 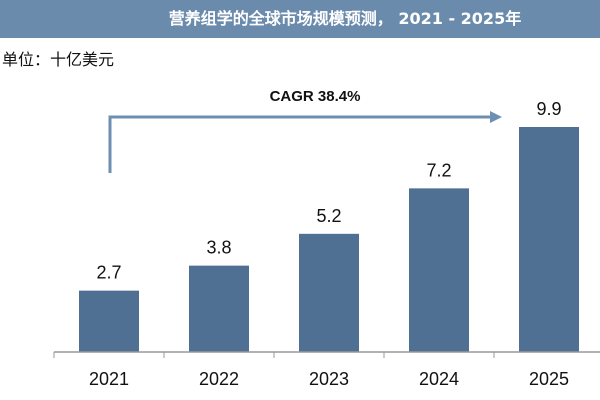 I want to click on bar-2023, so click(x=329, y=292).